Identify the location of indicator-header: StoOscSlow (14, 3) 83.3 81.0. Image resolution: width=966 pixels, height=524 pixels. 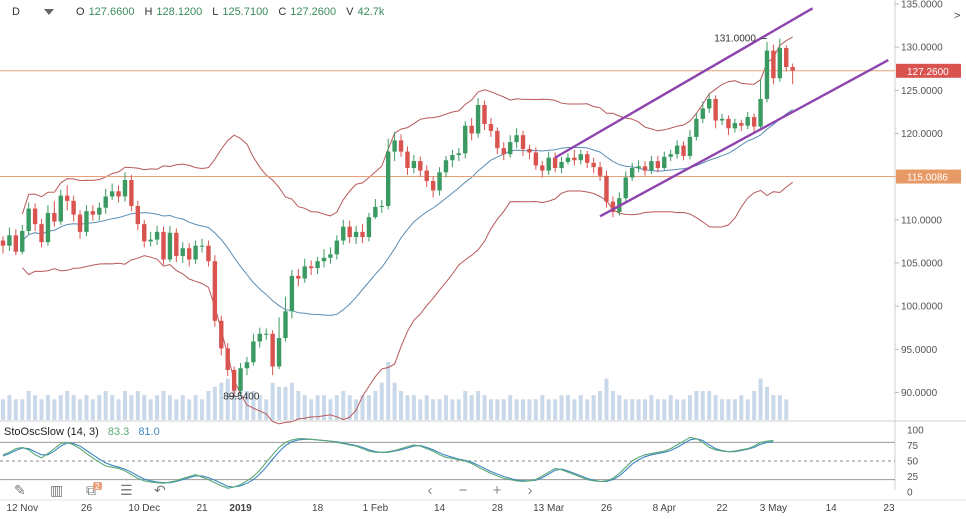
(82, 432).